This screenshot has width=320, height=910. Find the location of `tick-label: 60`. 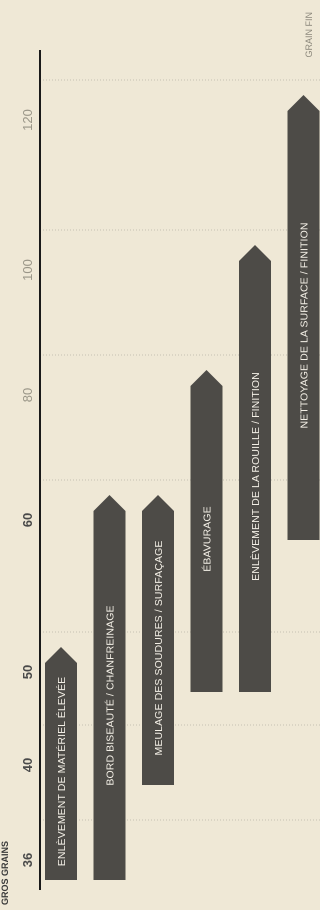

tick-label: 60 is located at coordinates (27, 520).